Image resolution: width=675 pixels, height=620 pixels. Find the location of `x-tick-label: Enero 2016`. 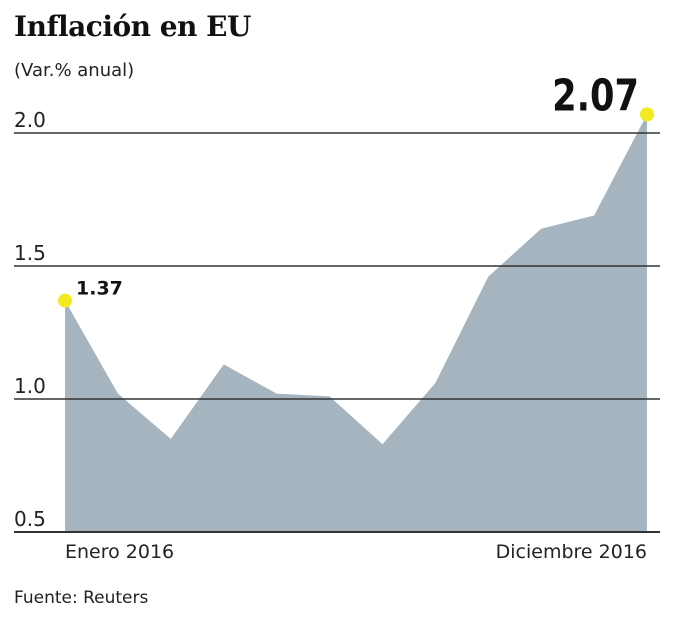

x-tick-label: Enero 2016 is located at coordinates (119, 552).